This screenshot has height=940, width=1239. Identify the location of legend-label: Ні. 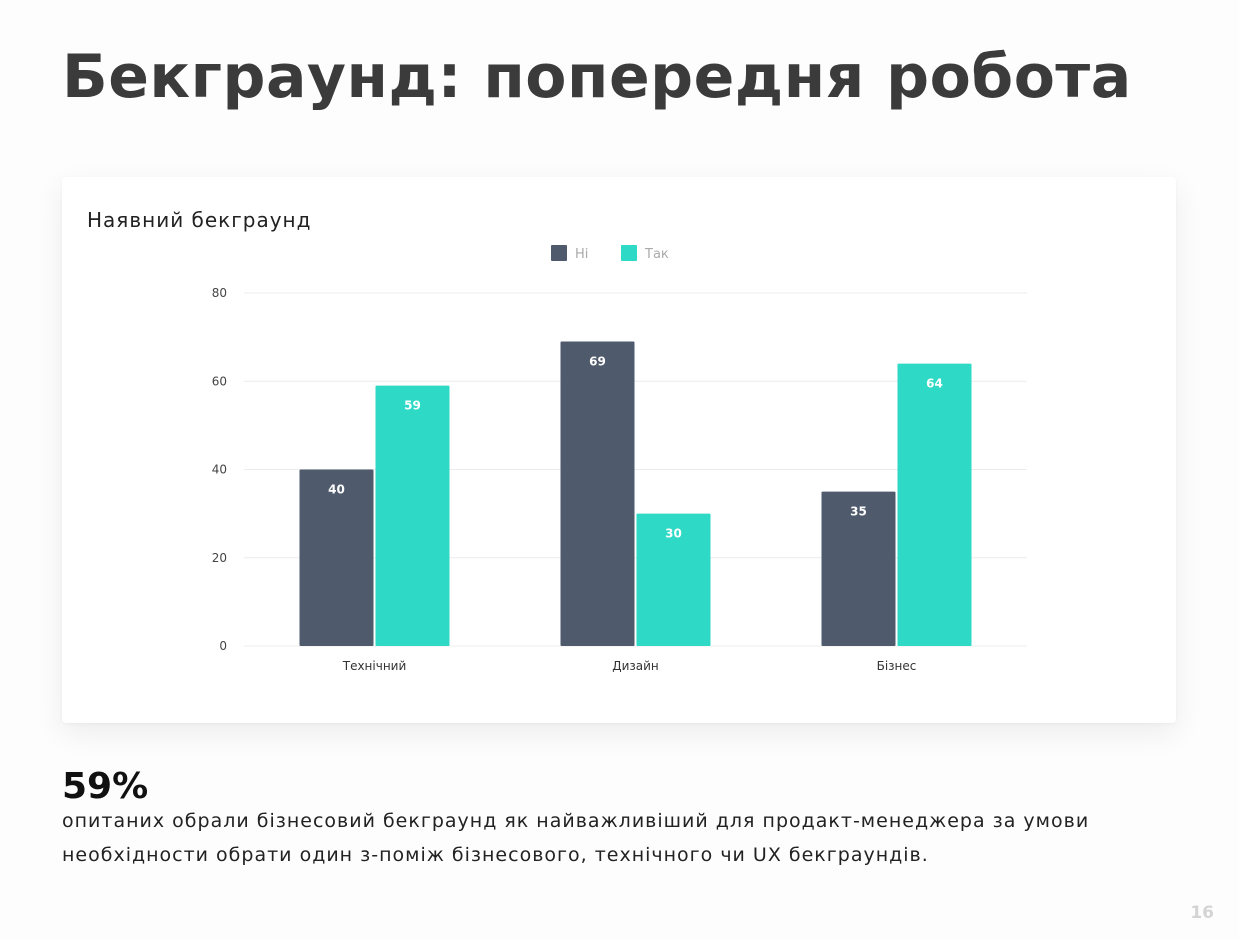
(581, 254).